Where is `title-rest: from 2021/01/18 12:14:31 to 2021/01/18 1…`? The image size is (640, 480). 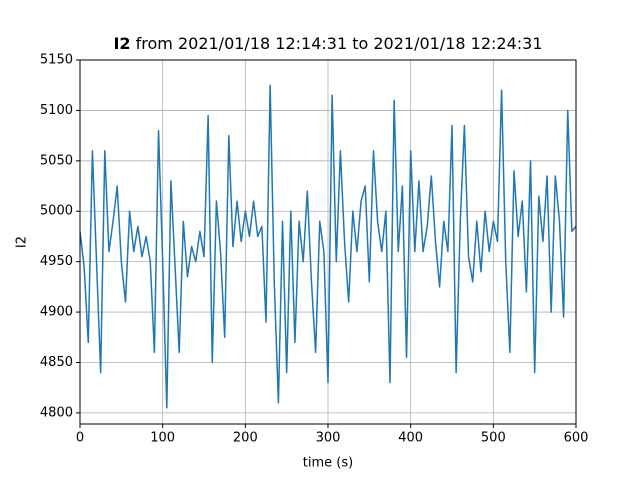
title-rest: from 2021/01/18 12:14:31 to 2021/01/18 1… is located at coordinates (339, 43).